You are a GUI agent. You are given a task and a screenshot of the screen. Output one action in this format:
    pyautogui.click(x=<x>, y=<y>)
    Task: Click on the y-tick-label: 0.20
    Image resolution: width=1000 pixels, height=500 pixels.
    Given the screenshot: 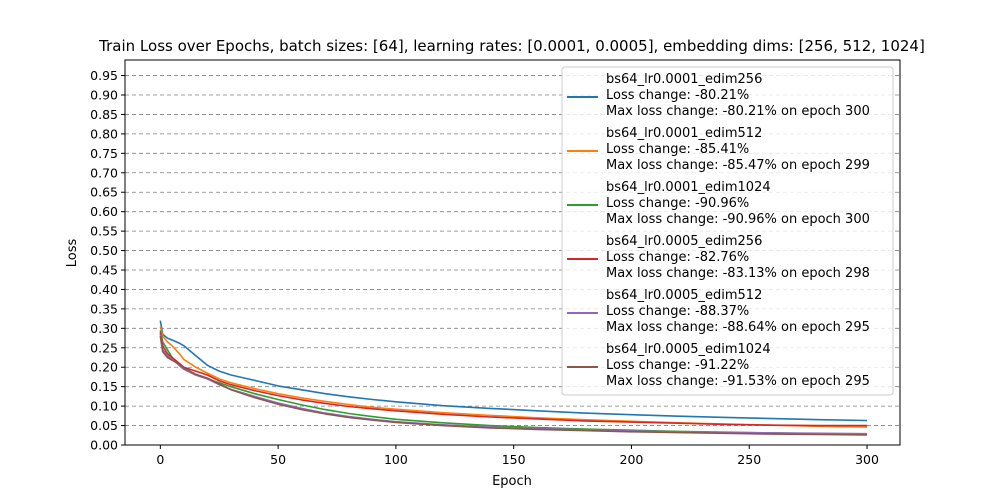 What is the action you would take?
    pyautogui.click(x=104, y=367)
    